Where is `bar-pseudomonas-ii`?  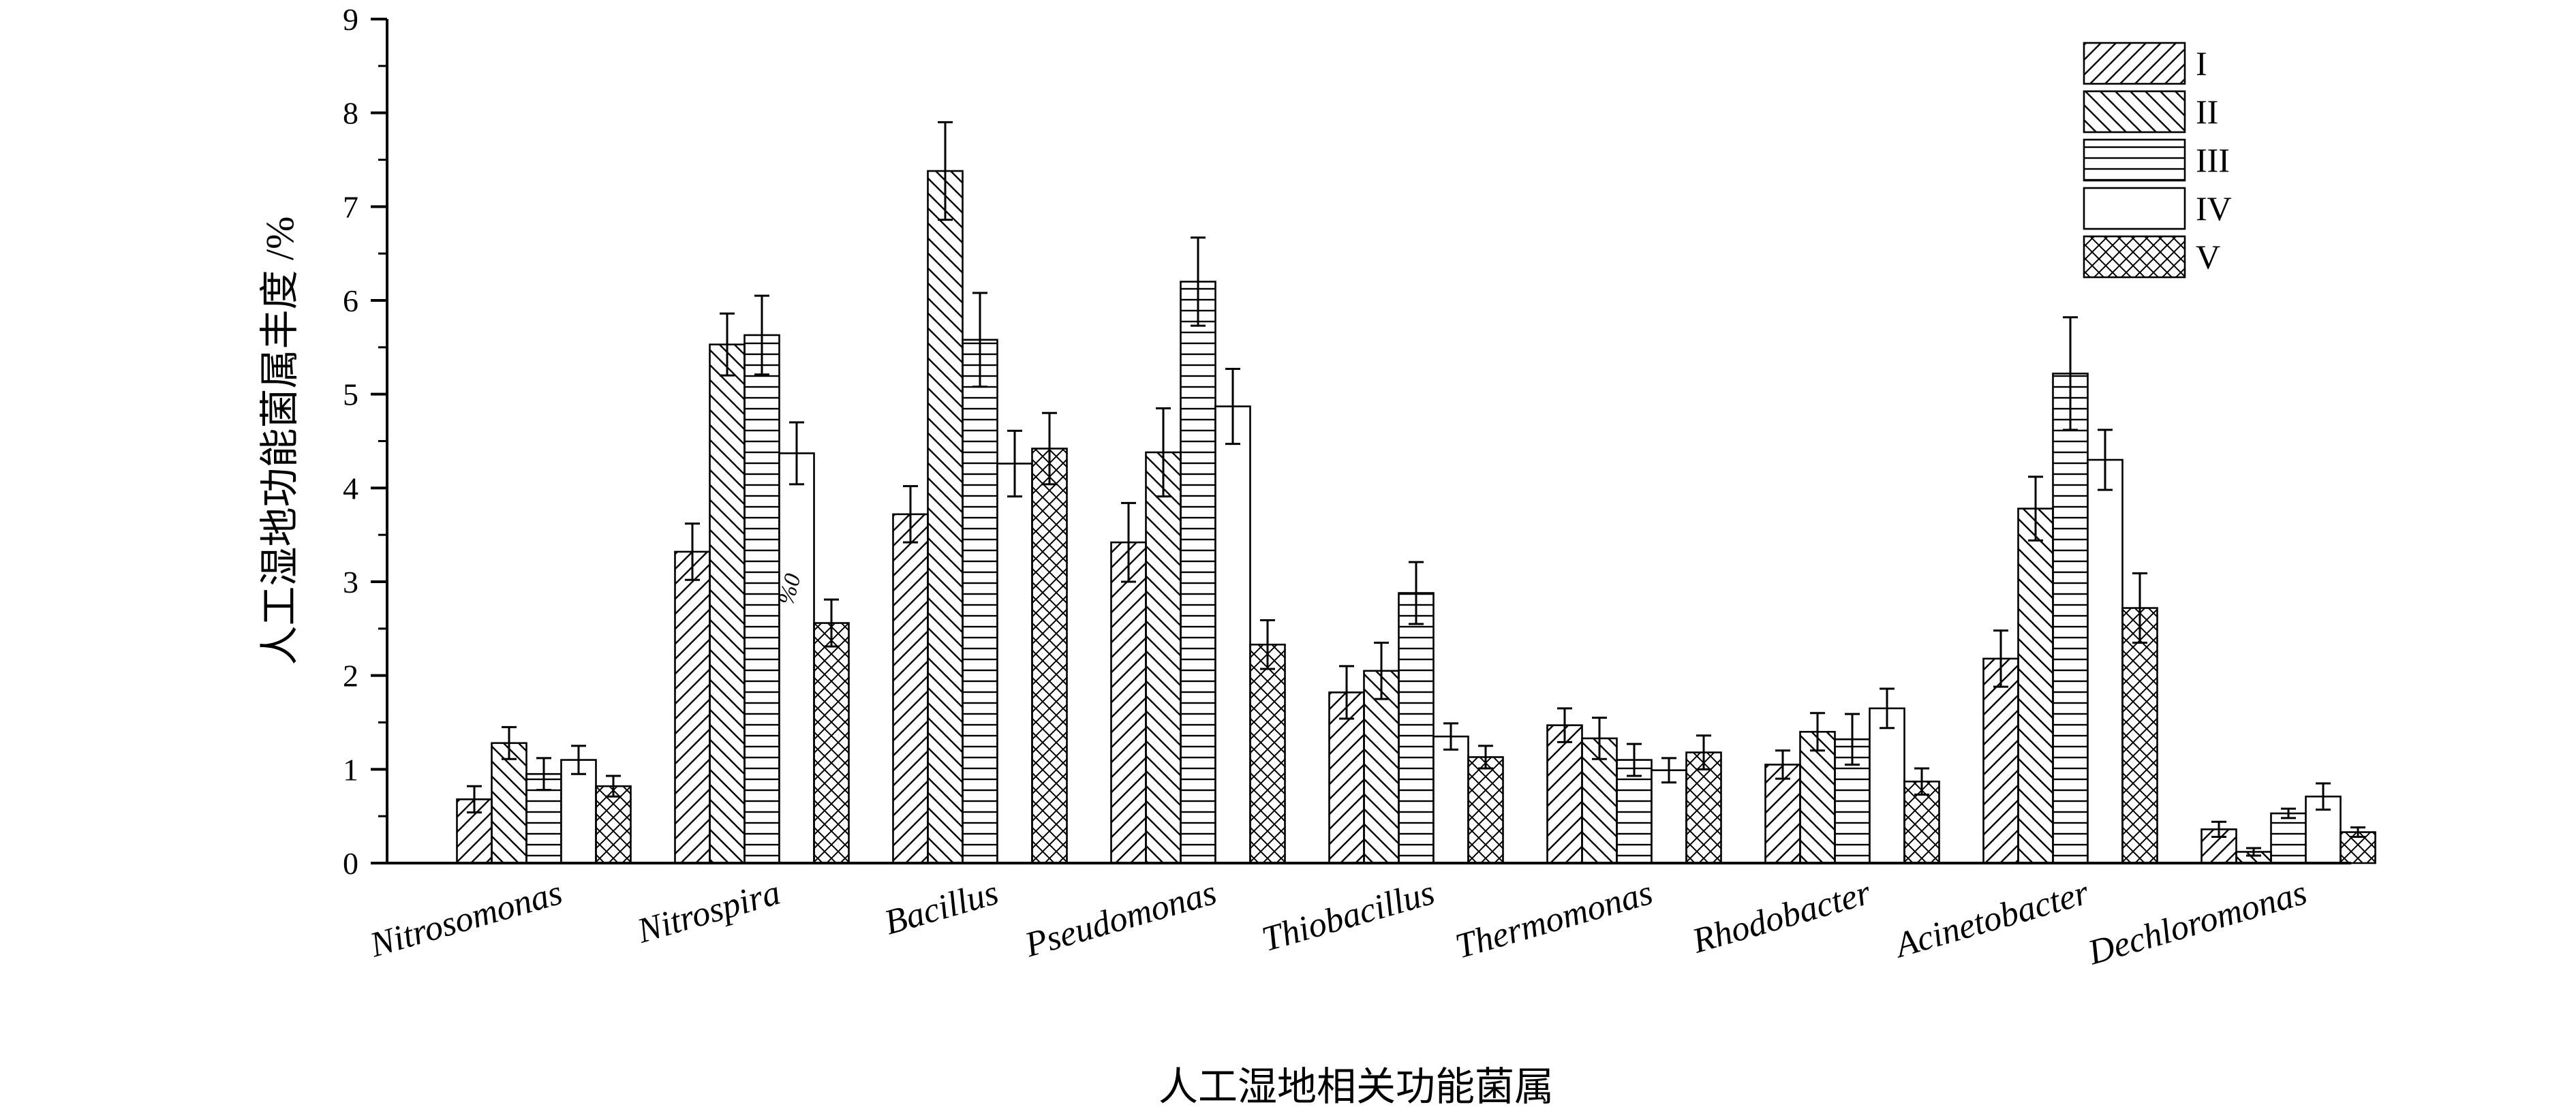 bar-pseudomonas-ii is located at coordinates (1163, 657).